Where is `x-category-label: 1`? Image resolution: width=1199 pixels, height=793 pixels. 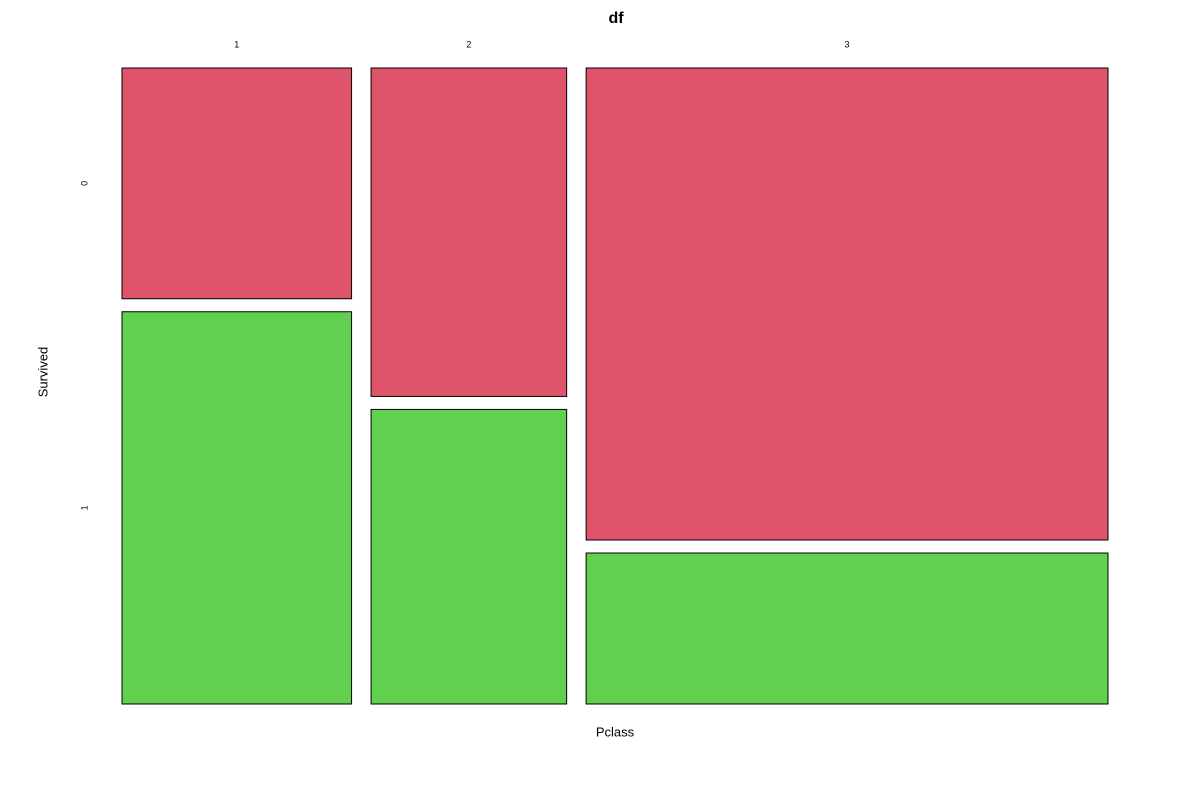
x-category-label: 1 is located at coordinates (236, 44).